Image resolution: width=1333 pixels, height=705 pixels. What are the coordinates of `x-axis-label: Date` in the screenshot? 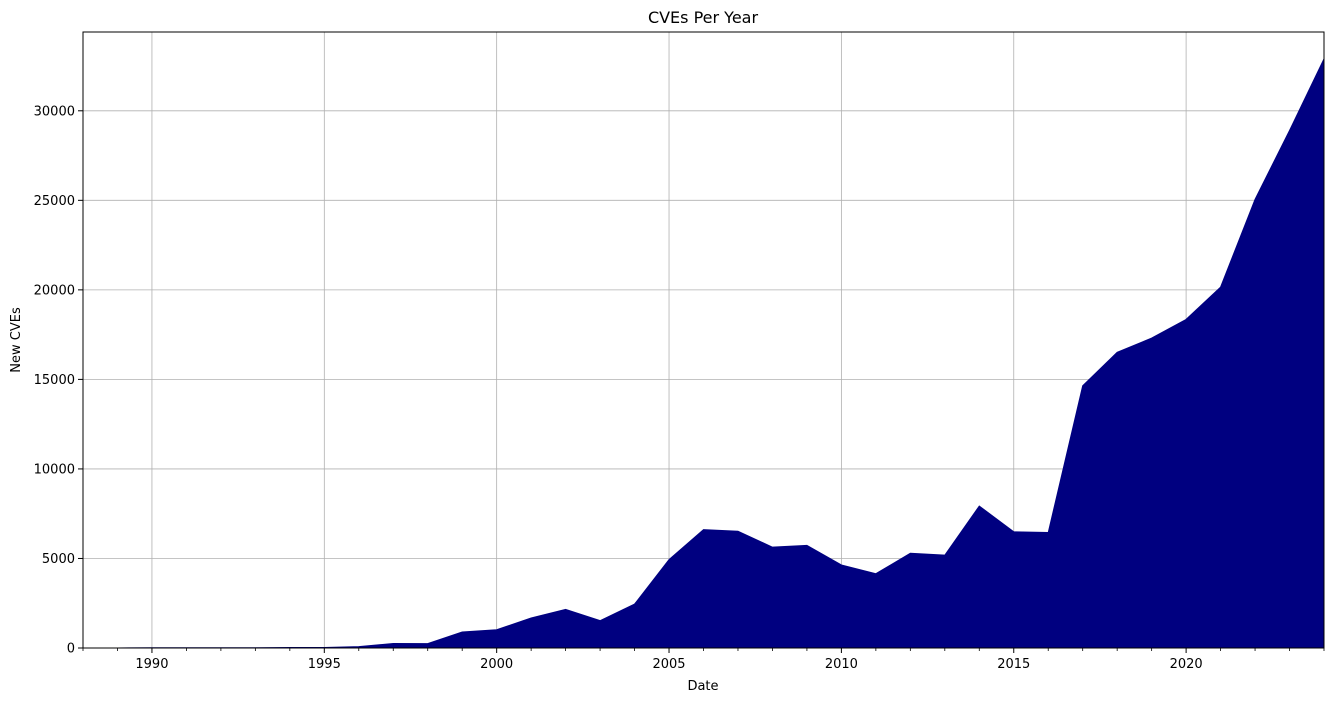 It's located at (702, 686).